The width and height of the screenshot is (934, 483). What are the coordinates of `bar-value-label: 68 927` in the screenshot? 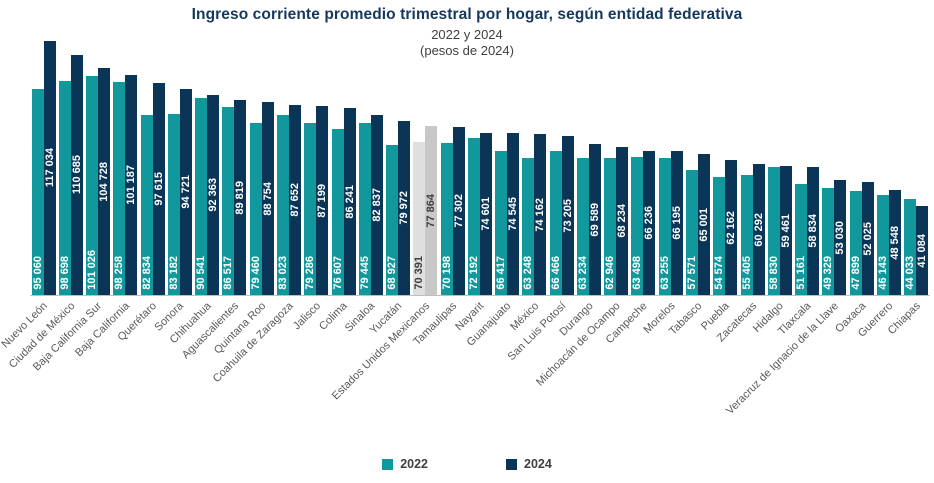 It's located at (392, 273).